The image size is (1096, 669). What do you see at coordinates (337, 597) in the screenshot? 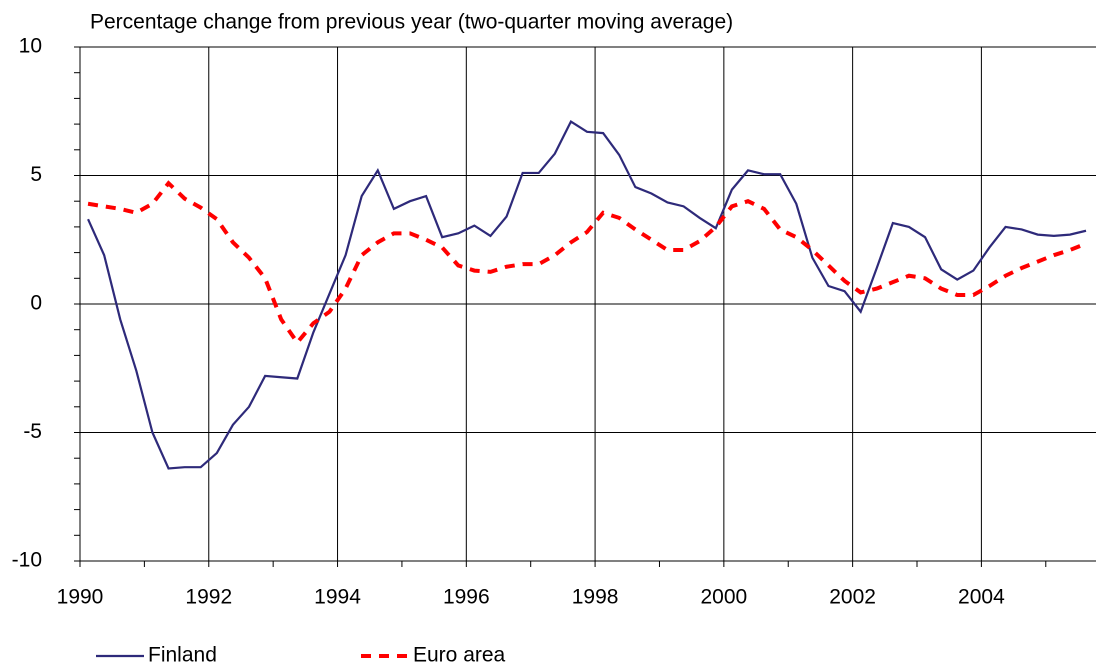
I see `x-tick-label: 1994` at bounding box center [337, 597].